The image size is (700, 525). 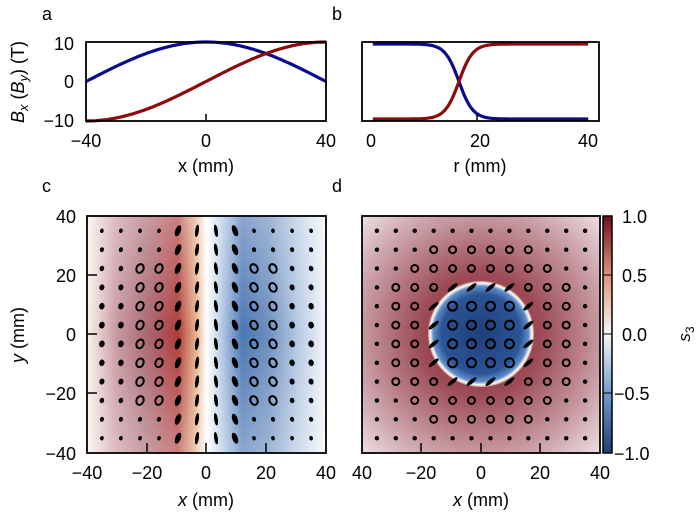 What do you see at coordinates (71, 335) in the screenshot?
I see `c-ytick: 0` at bounding box center [71, 335].